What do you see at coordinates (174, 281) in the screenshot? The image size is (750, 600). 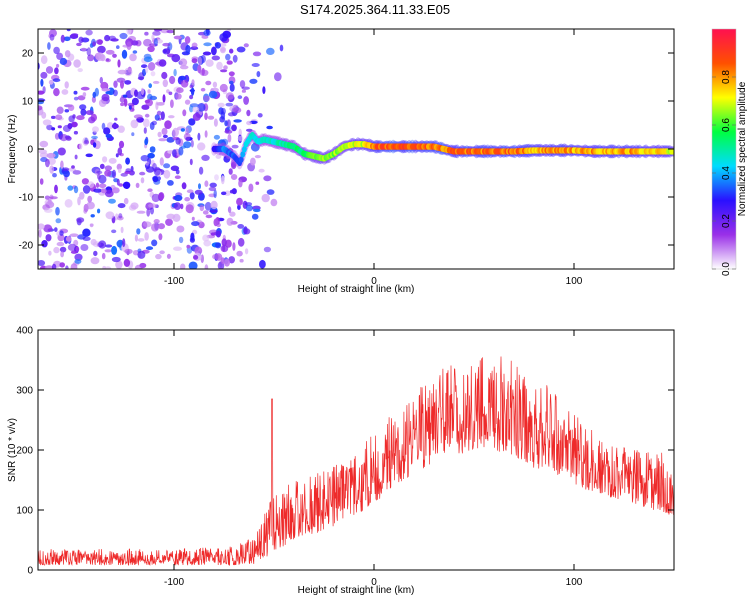 I see `spectrogram-x-tick-label: -100` at bounding box center [174, 281].